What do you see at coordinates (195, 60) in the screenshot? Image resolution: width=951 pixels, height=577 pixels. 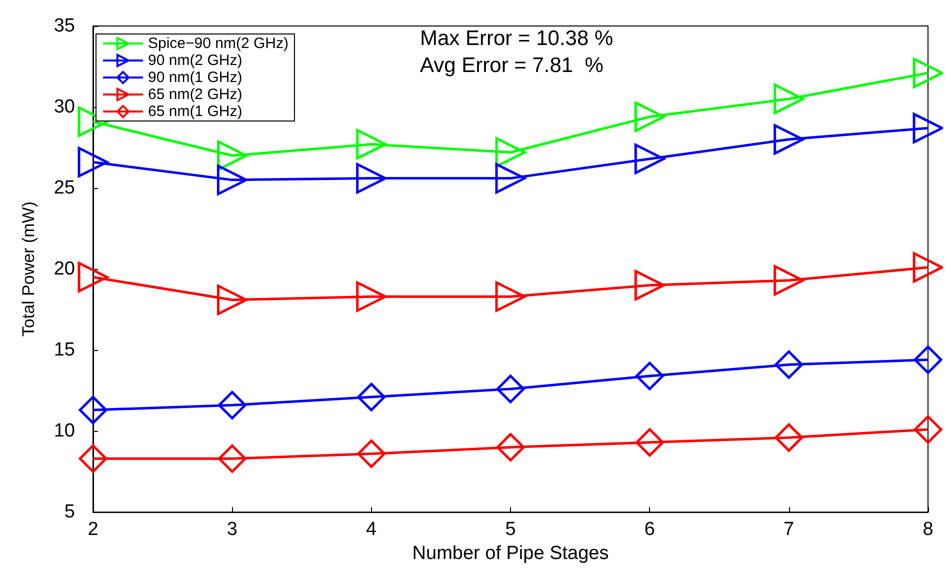 I see `legend-label: 90 nm(2 GHz)` at bounding box center [195, 60].